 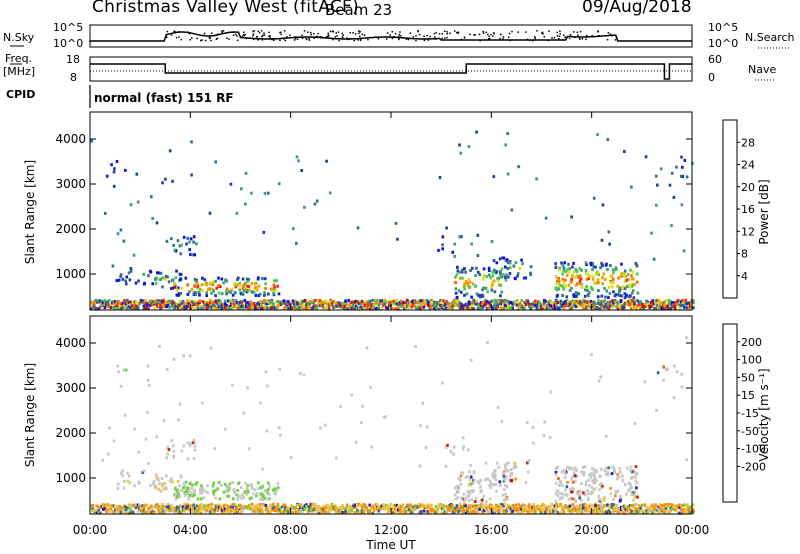 I want to click on freq-label: Freq., so click(x=19, y=58).